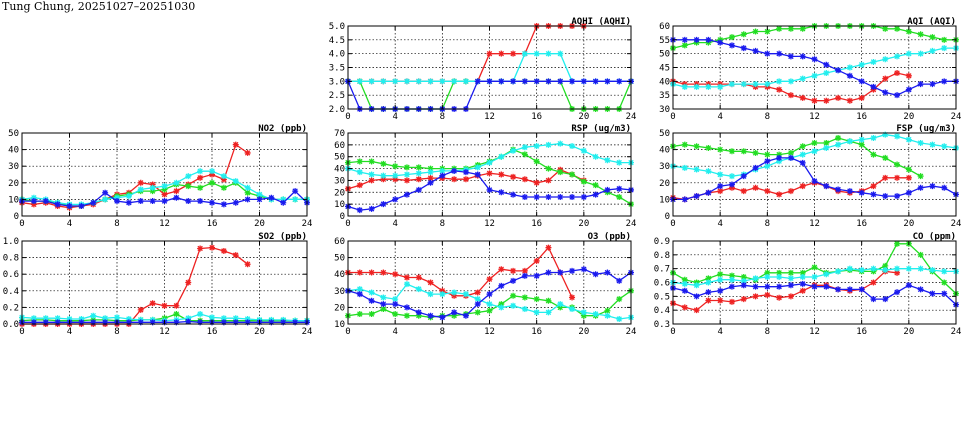 This screenshot has width=975, height=447. What do you see at coordinates (16, 217) in the screenshot?
I see `tick-label-y: 0` at bounding box center [16, 217].